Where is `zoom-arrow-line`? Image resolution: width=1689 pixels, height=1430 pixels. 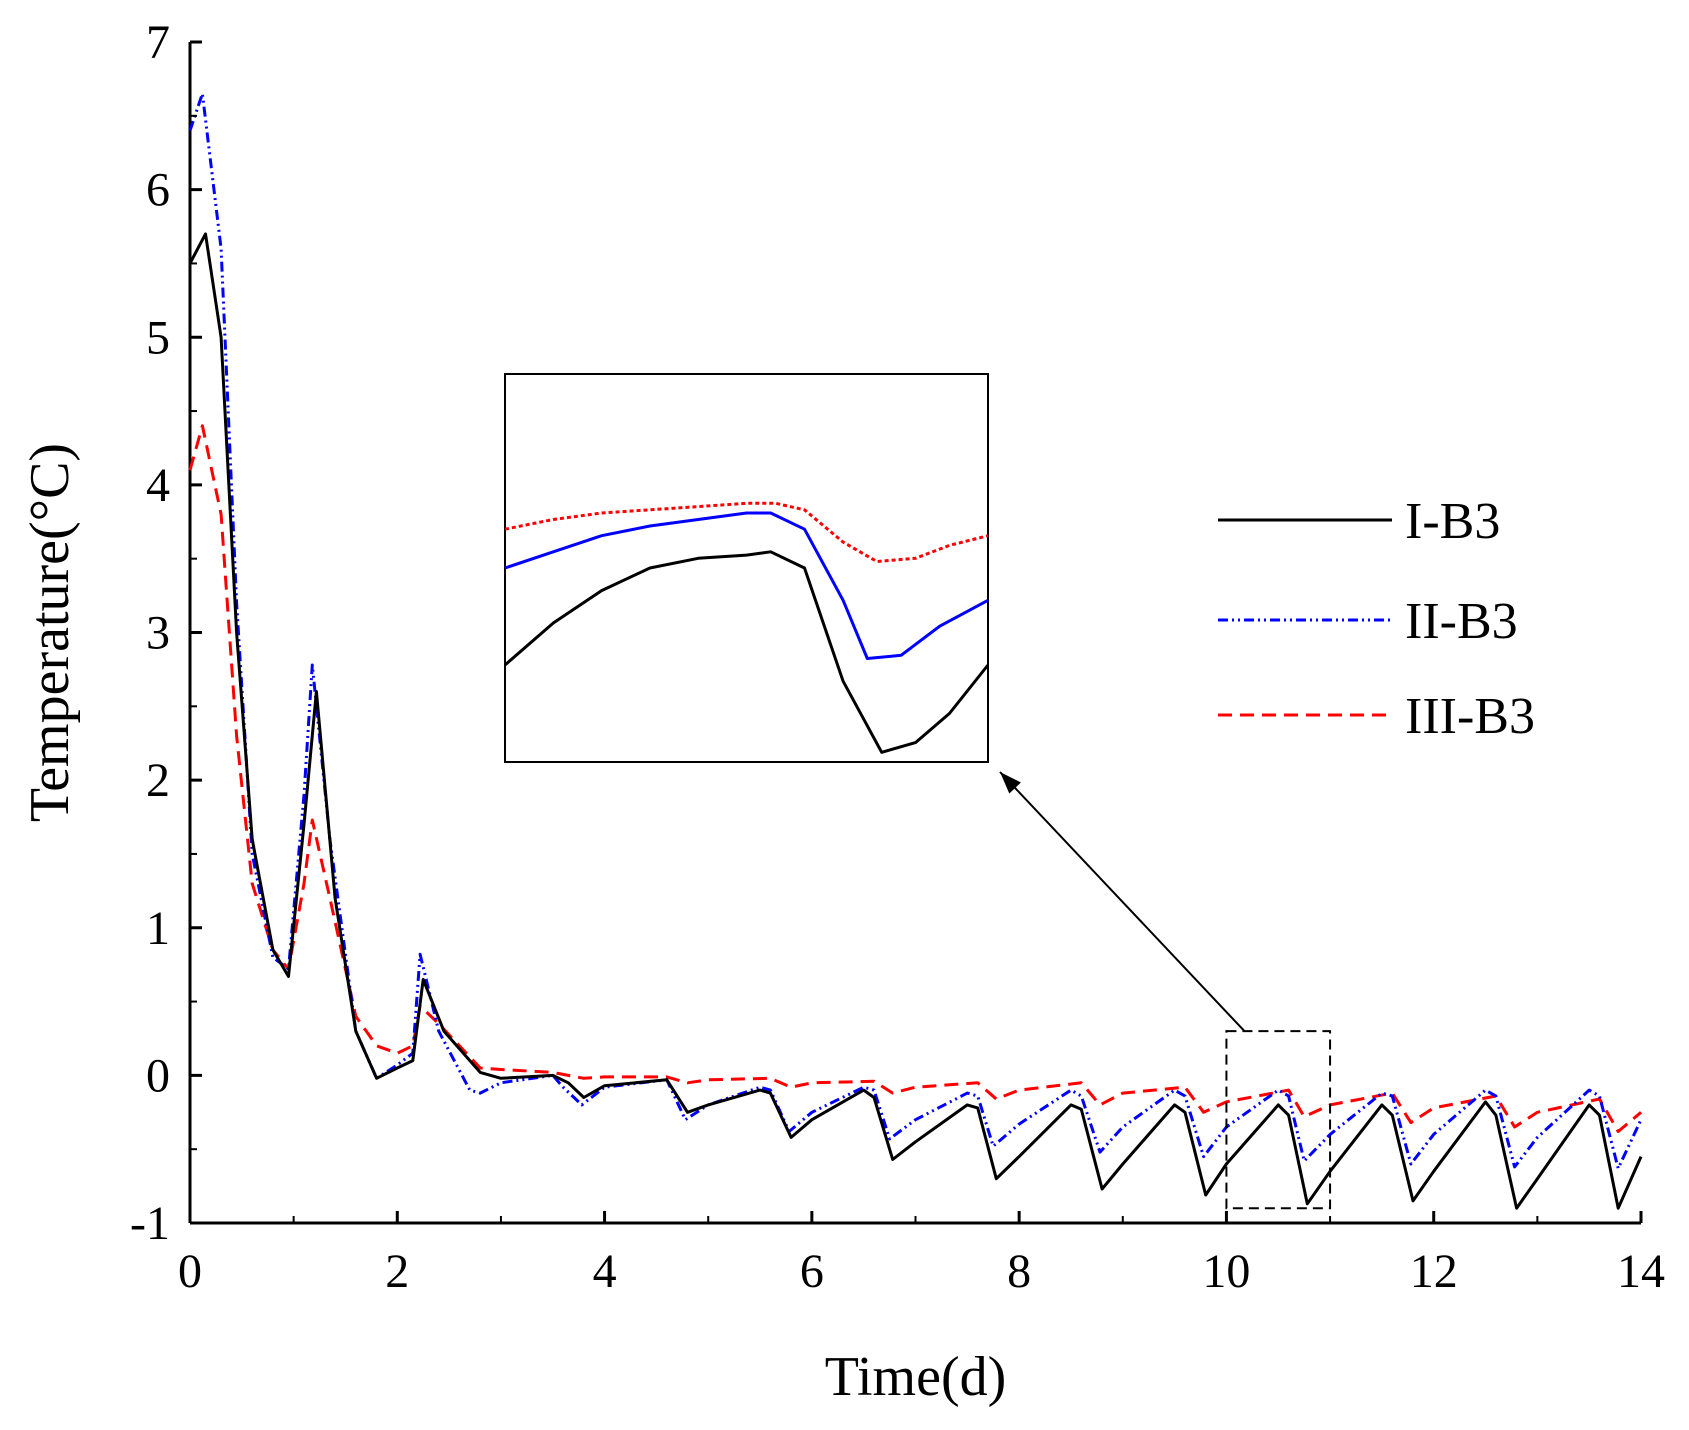 zoom-arrow-line is located at coordinates (1122, 901).